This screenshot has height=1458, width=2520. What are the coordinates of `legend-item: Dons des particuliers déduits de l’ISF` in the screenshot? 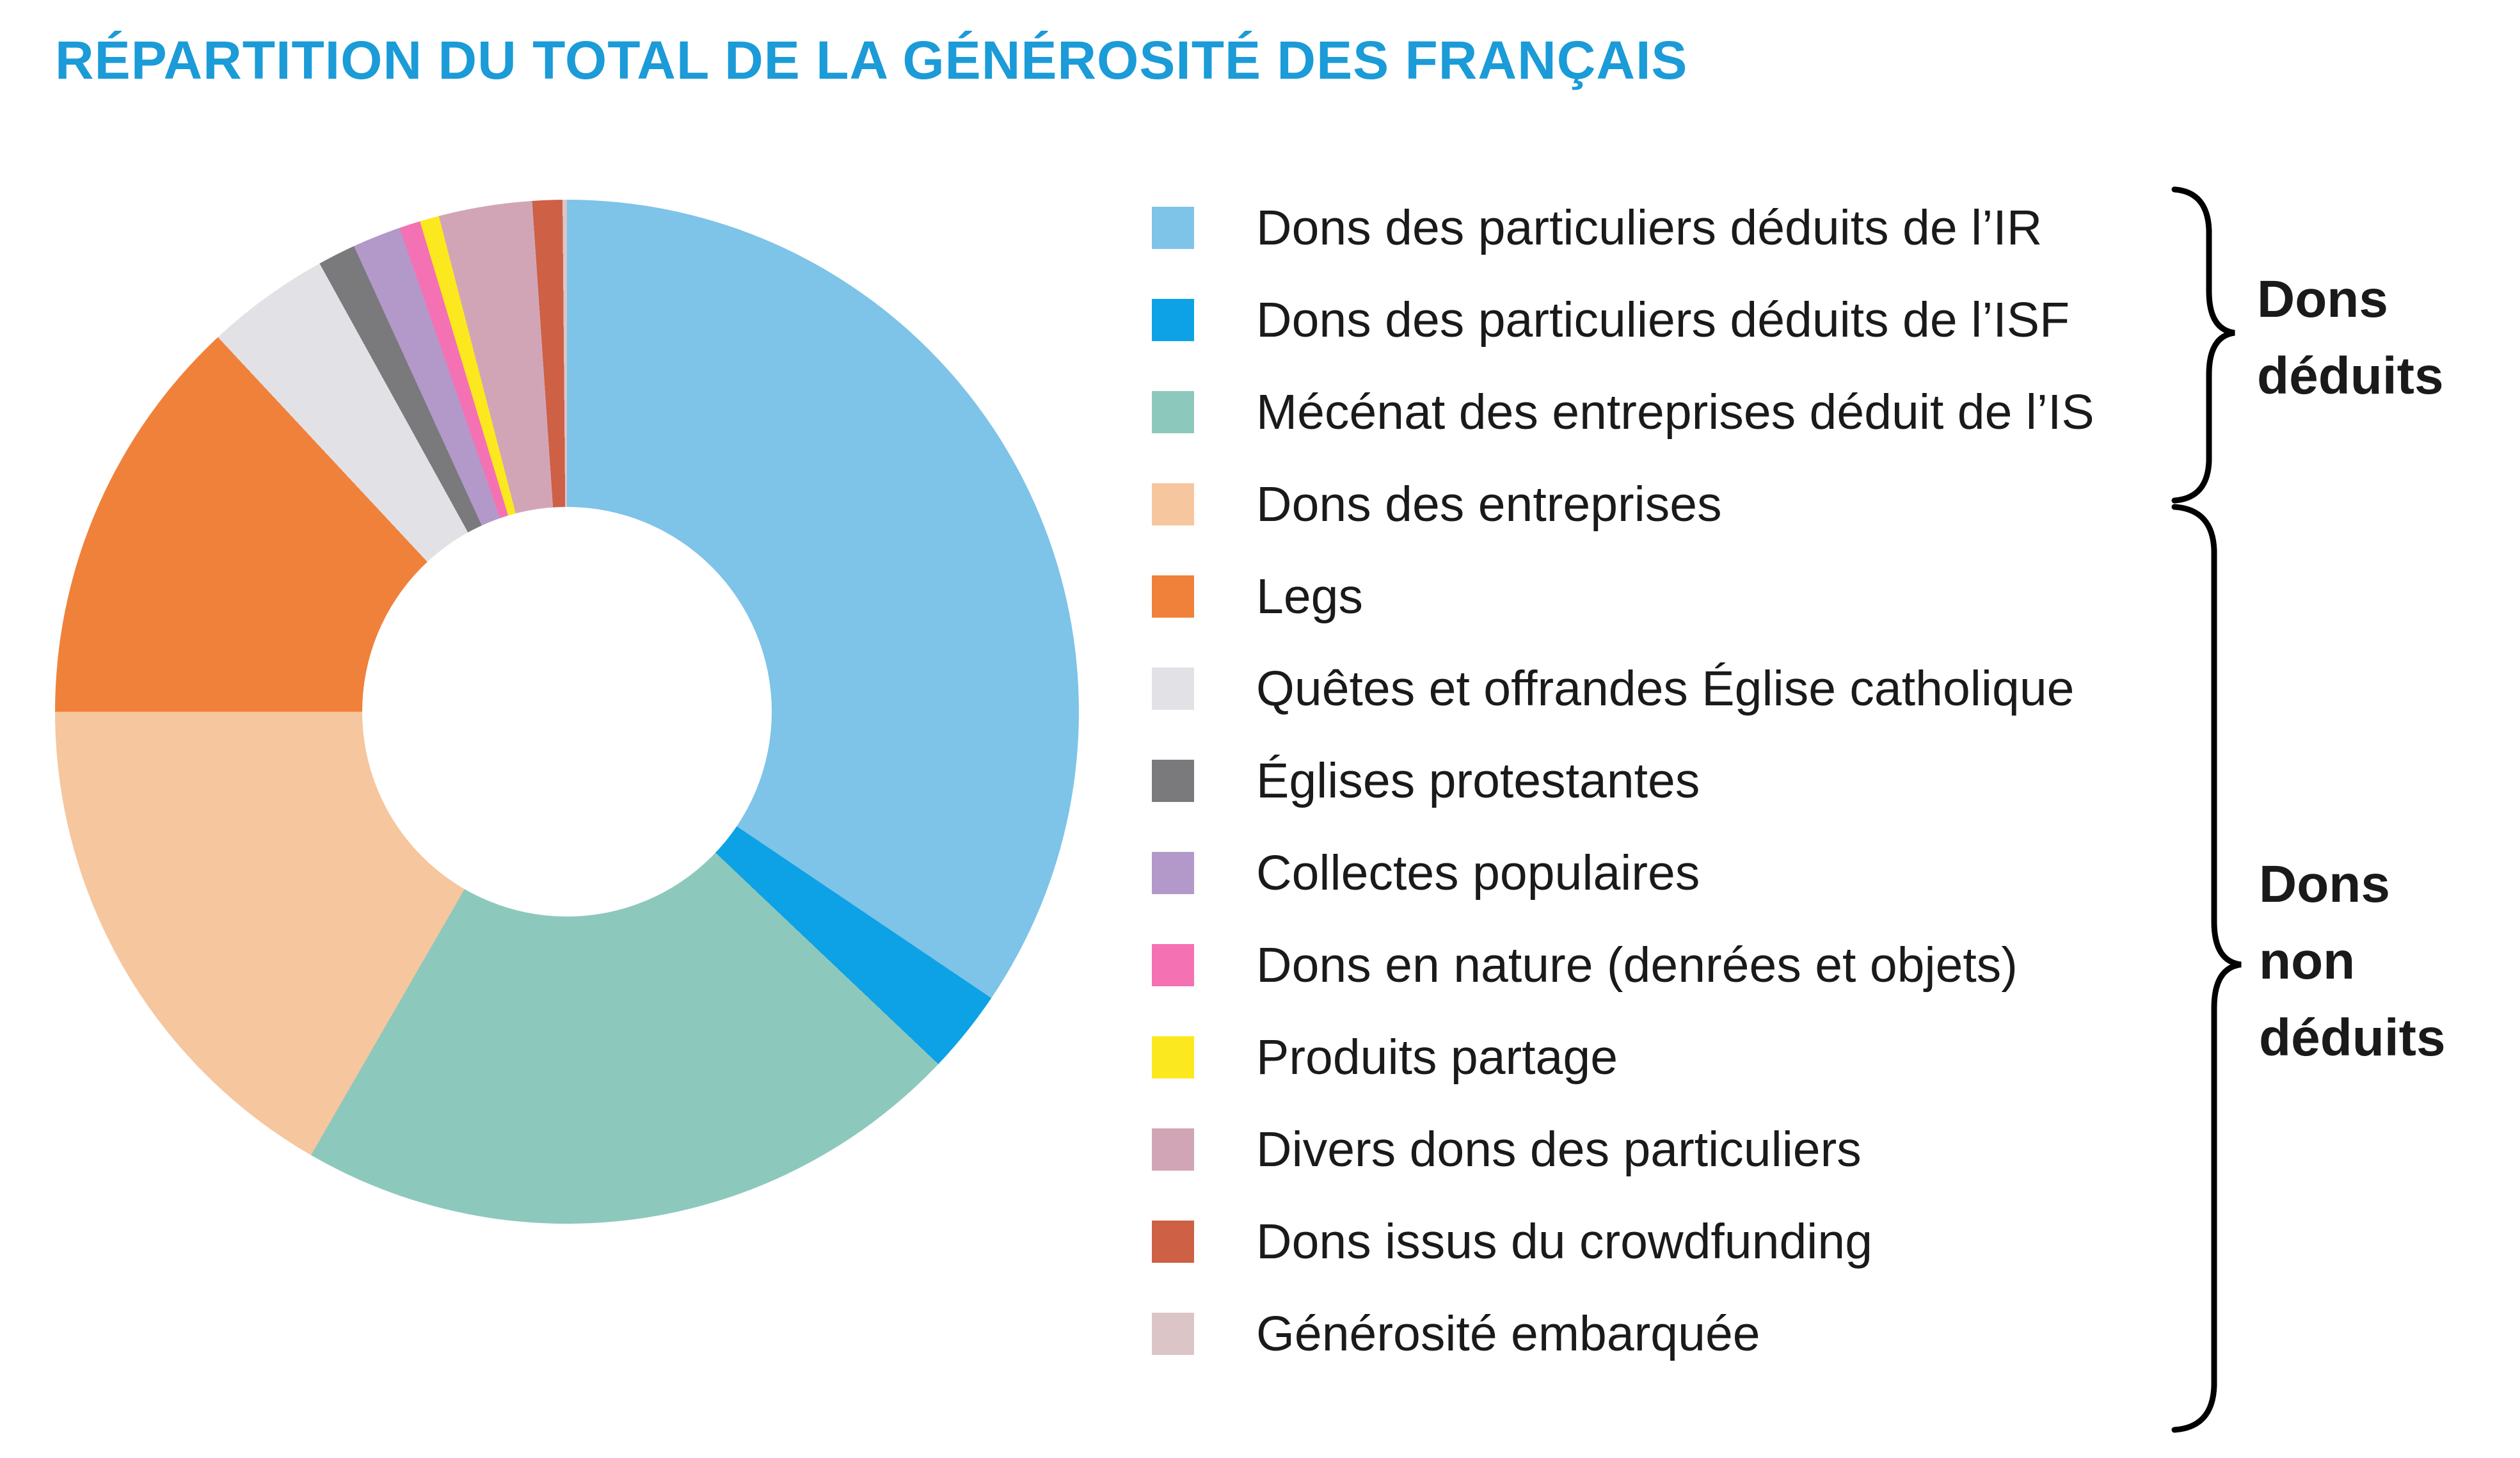 It's located at (1623, 320).